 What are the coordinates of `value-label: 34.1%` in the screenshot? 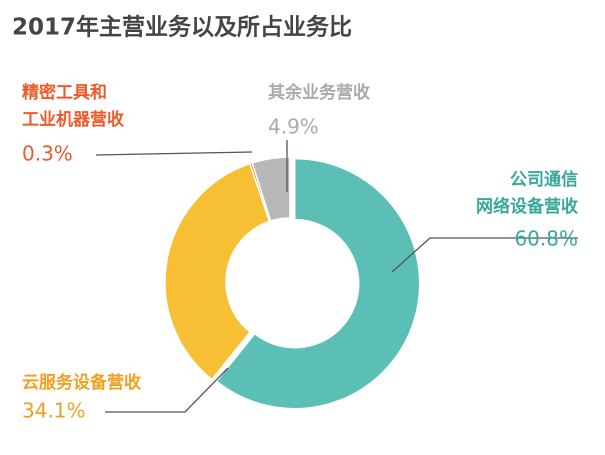 It's located at (54, 411).